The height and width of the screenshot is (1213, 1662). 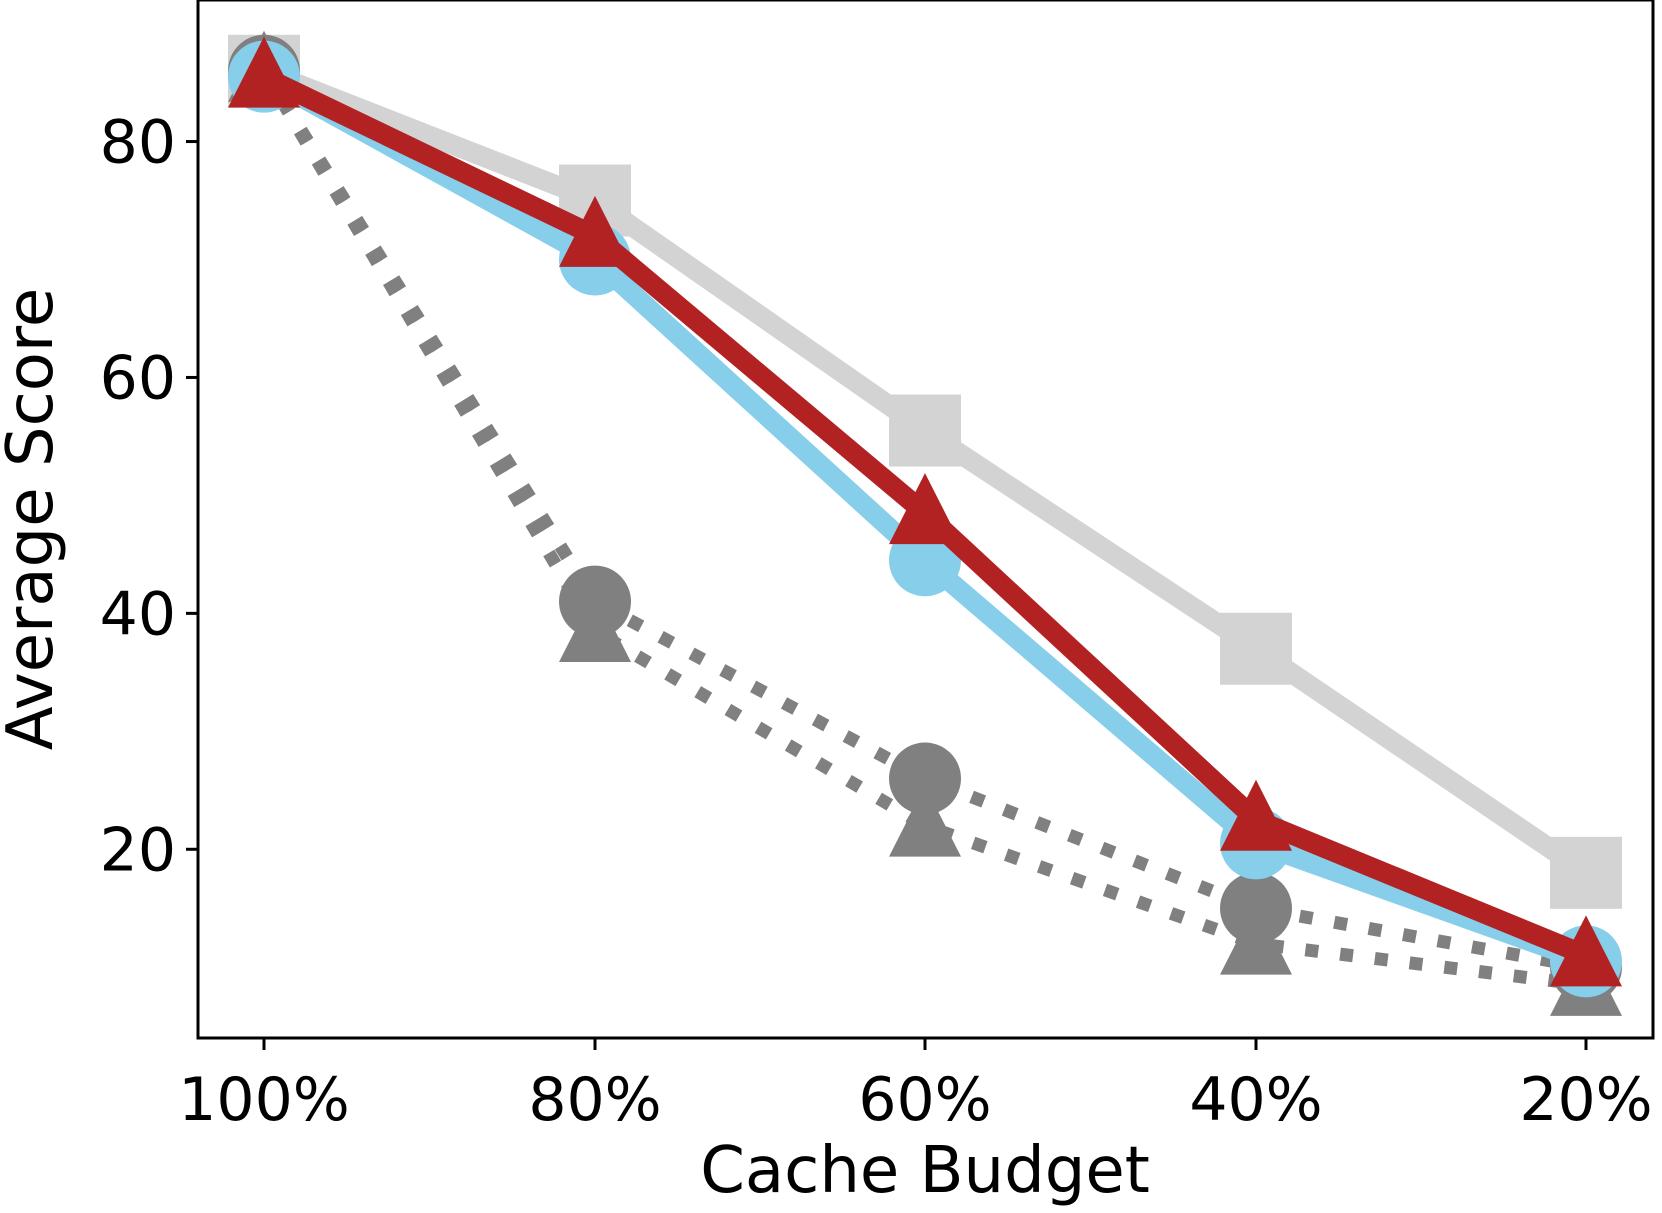 I want to click on x-tick-label-2: 80%, so click(x=594, y=1100).